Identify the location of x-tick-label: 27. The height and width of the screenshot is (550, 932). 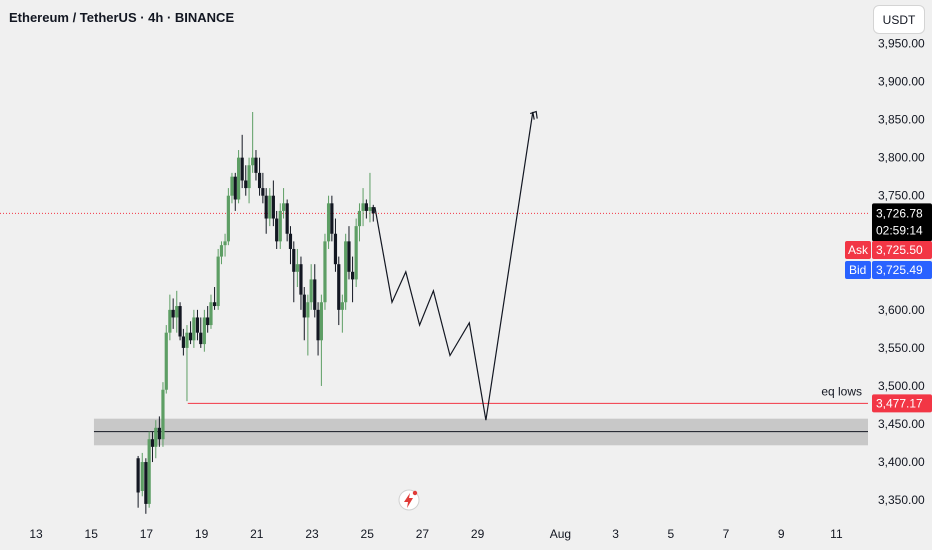
(423, 534).